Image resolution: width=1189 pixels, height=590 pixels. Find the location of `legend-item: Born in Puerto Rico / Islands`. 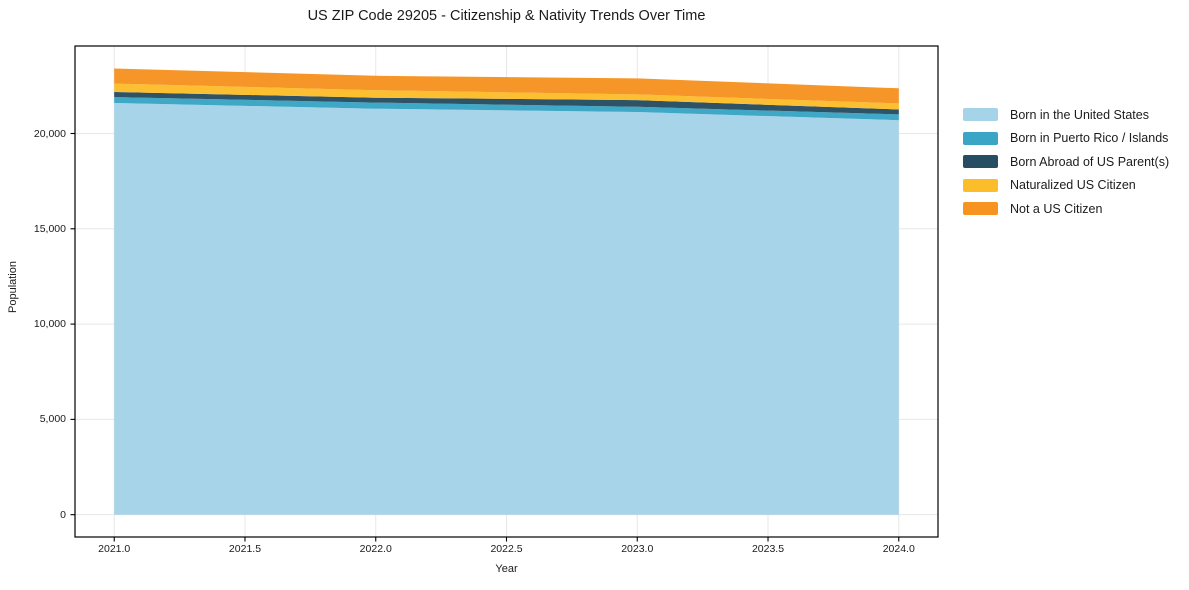

legend-item: Born in Puerto Rico / Islands is located at coordinates (1066, 138).